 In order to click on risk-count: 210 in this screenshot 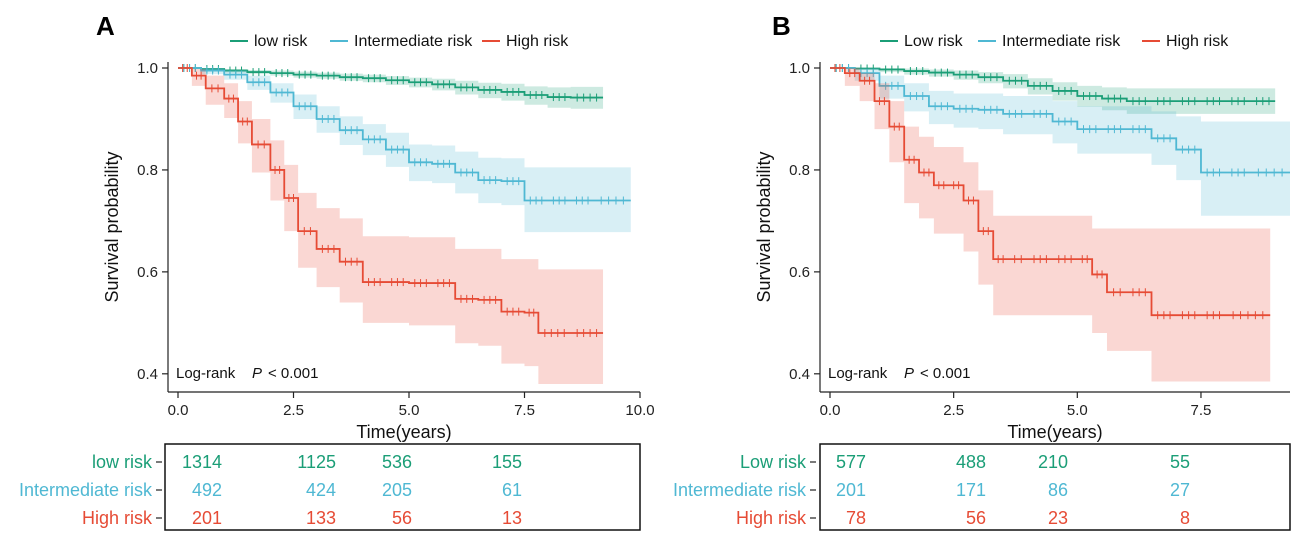, I will do `click(1053, 462)`.